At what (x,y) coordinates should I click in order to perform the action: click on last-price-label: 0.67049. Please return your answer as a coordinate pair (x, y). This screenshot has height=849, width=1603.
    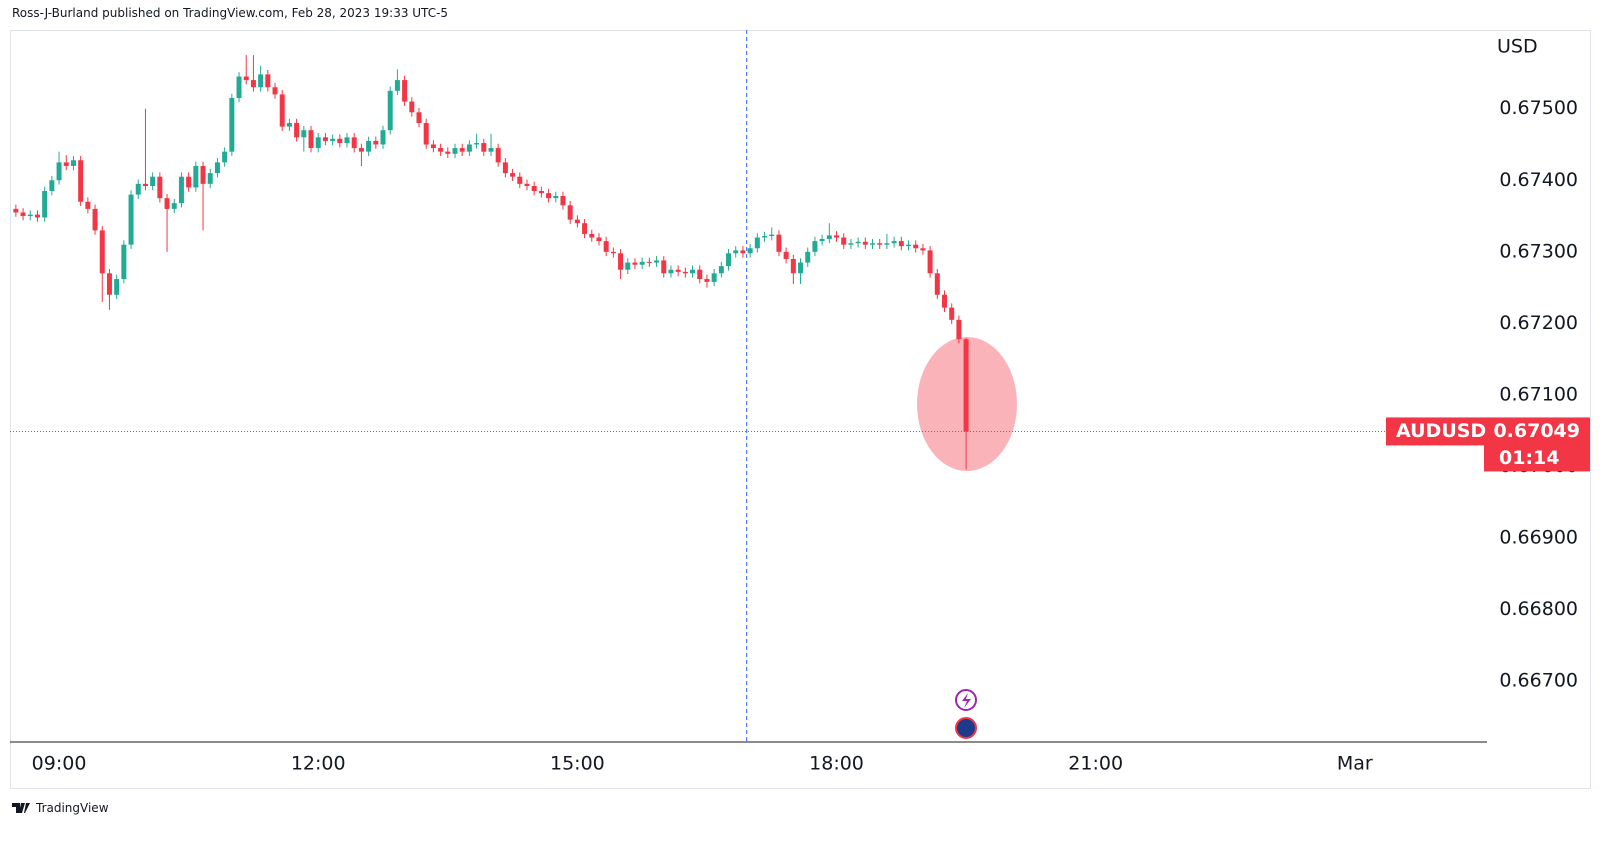
    Looking at the image, I should click on (1536, 431).